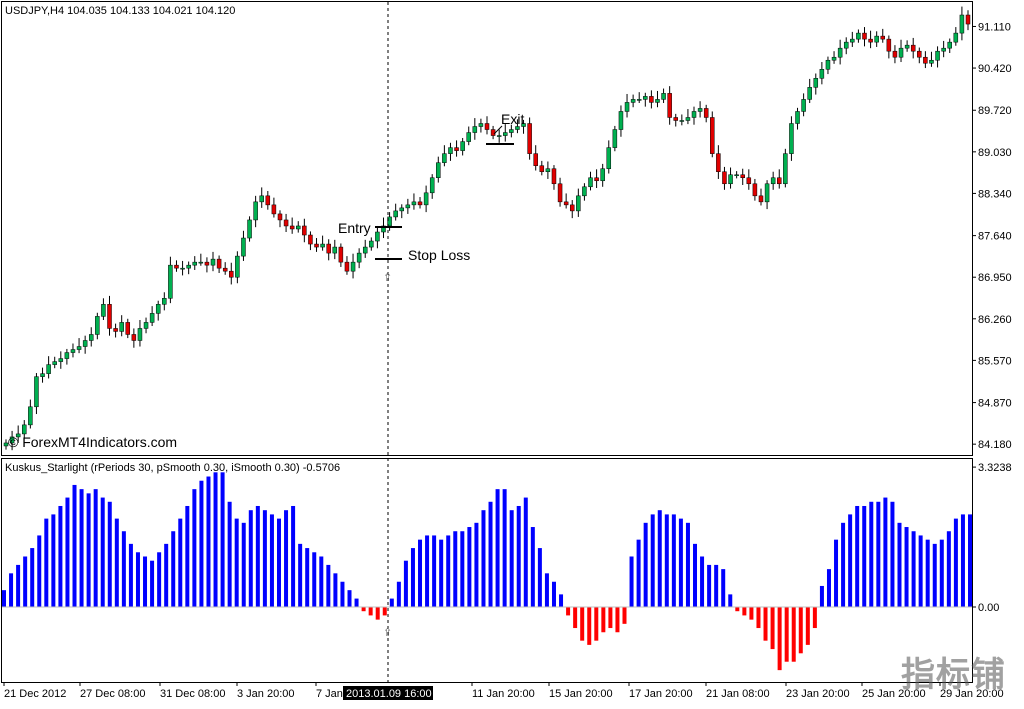 The height and width of the screenshot is (709, 1024). Describe the element at coordinates (995, 404) in the screenshot. I see `price-tick-label: 84.870` at that location.